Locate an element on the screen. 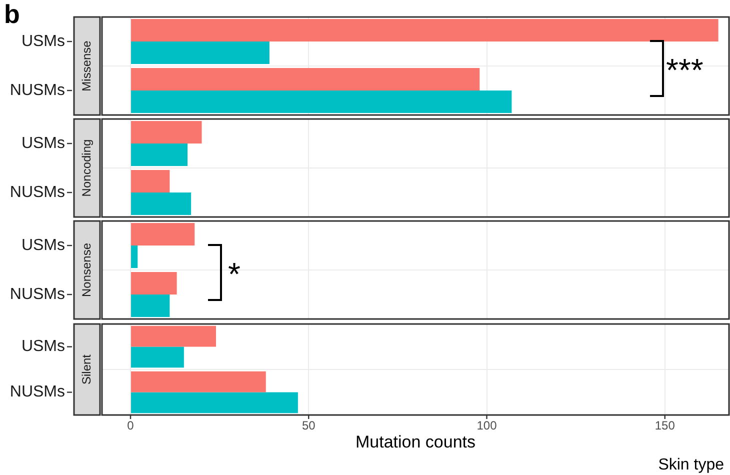  annotation: * is located at coordinates (234, 274).